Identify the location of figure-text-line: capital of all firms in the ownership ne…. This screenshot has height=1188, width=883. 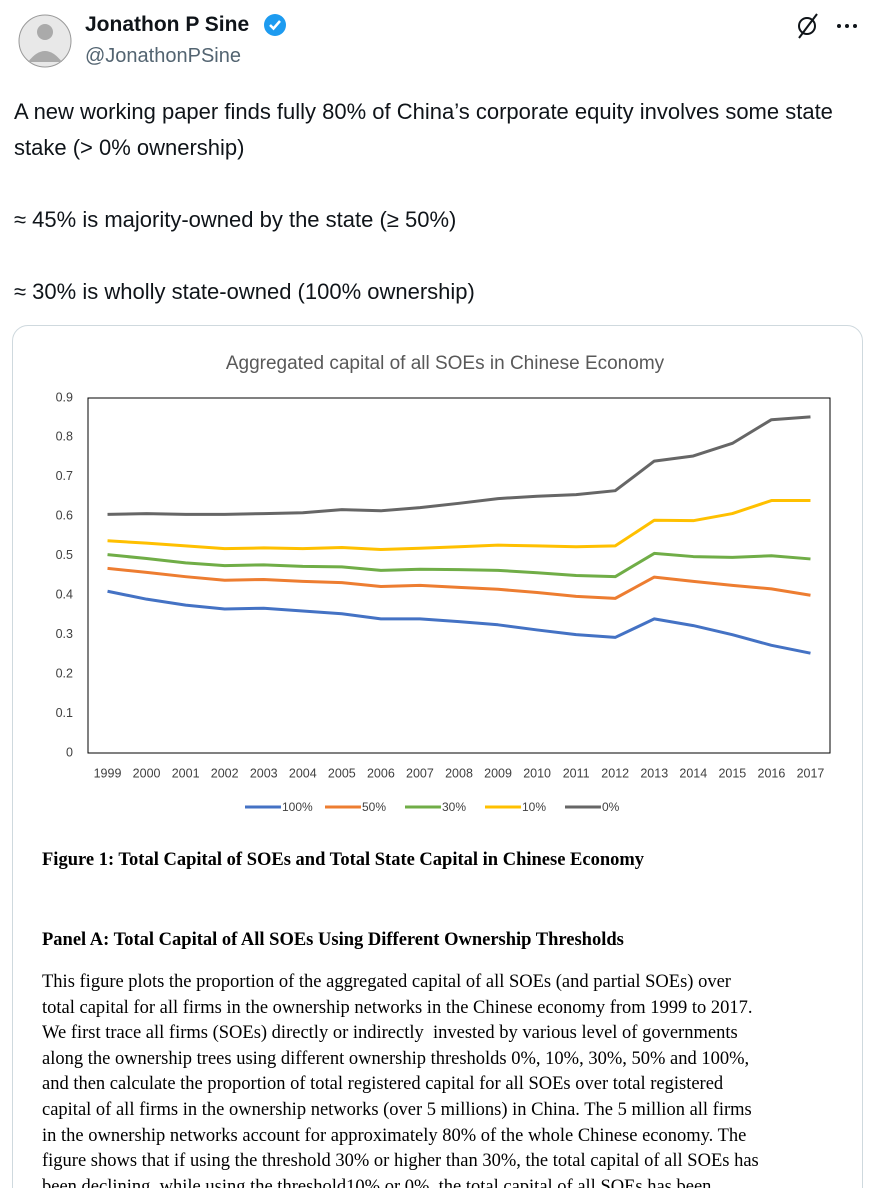
(397, 1109).